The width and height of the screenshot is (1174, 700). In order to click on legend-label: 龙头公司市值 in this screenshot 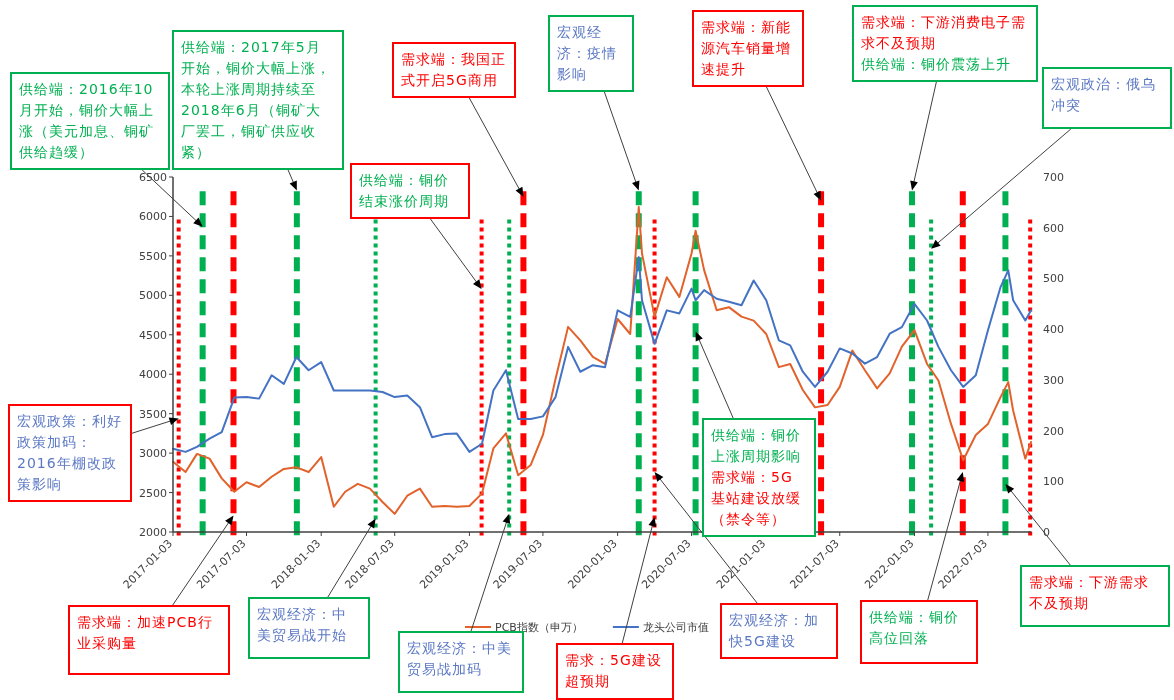, I will do `click(675, 627)`.